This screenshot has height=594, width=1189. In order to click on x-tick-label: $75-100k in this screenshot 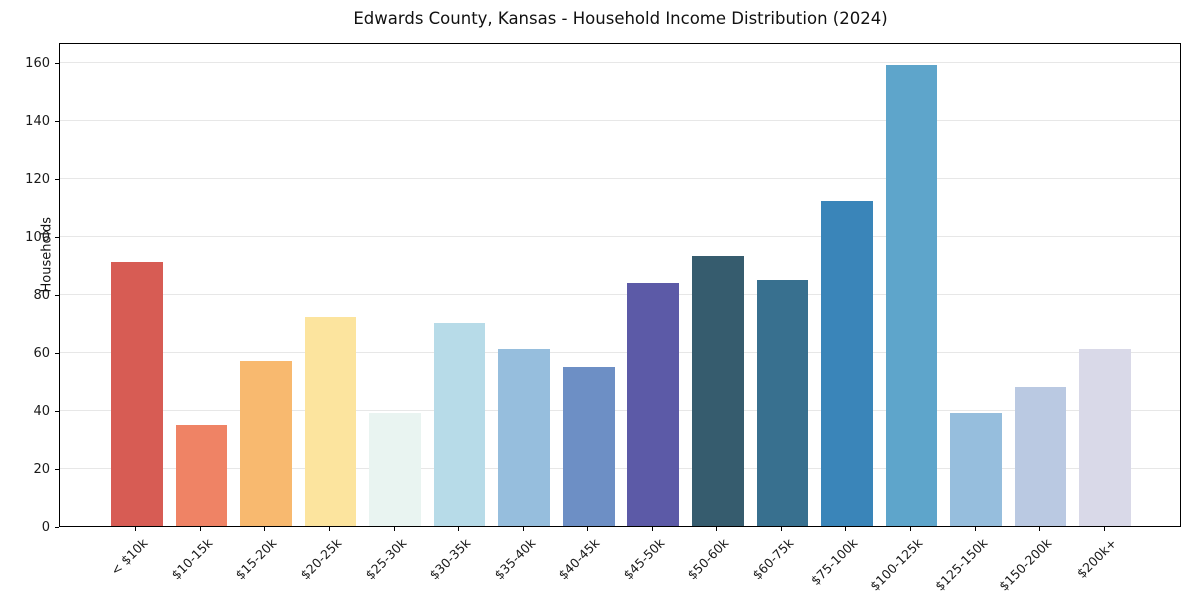, I will do `click(834, 561)`.